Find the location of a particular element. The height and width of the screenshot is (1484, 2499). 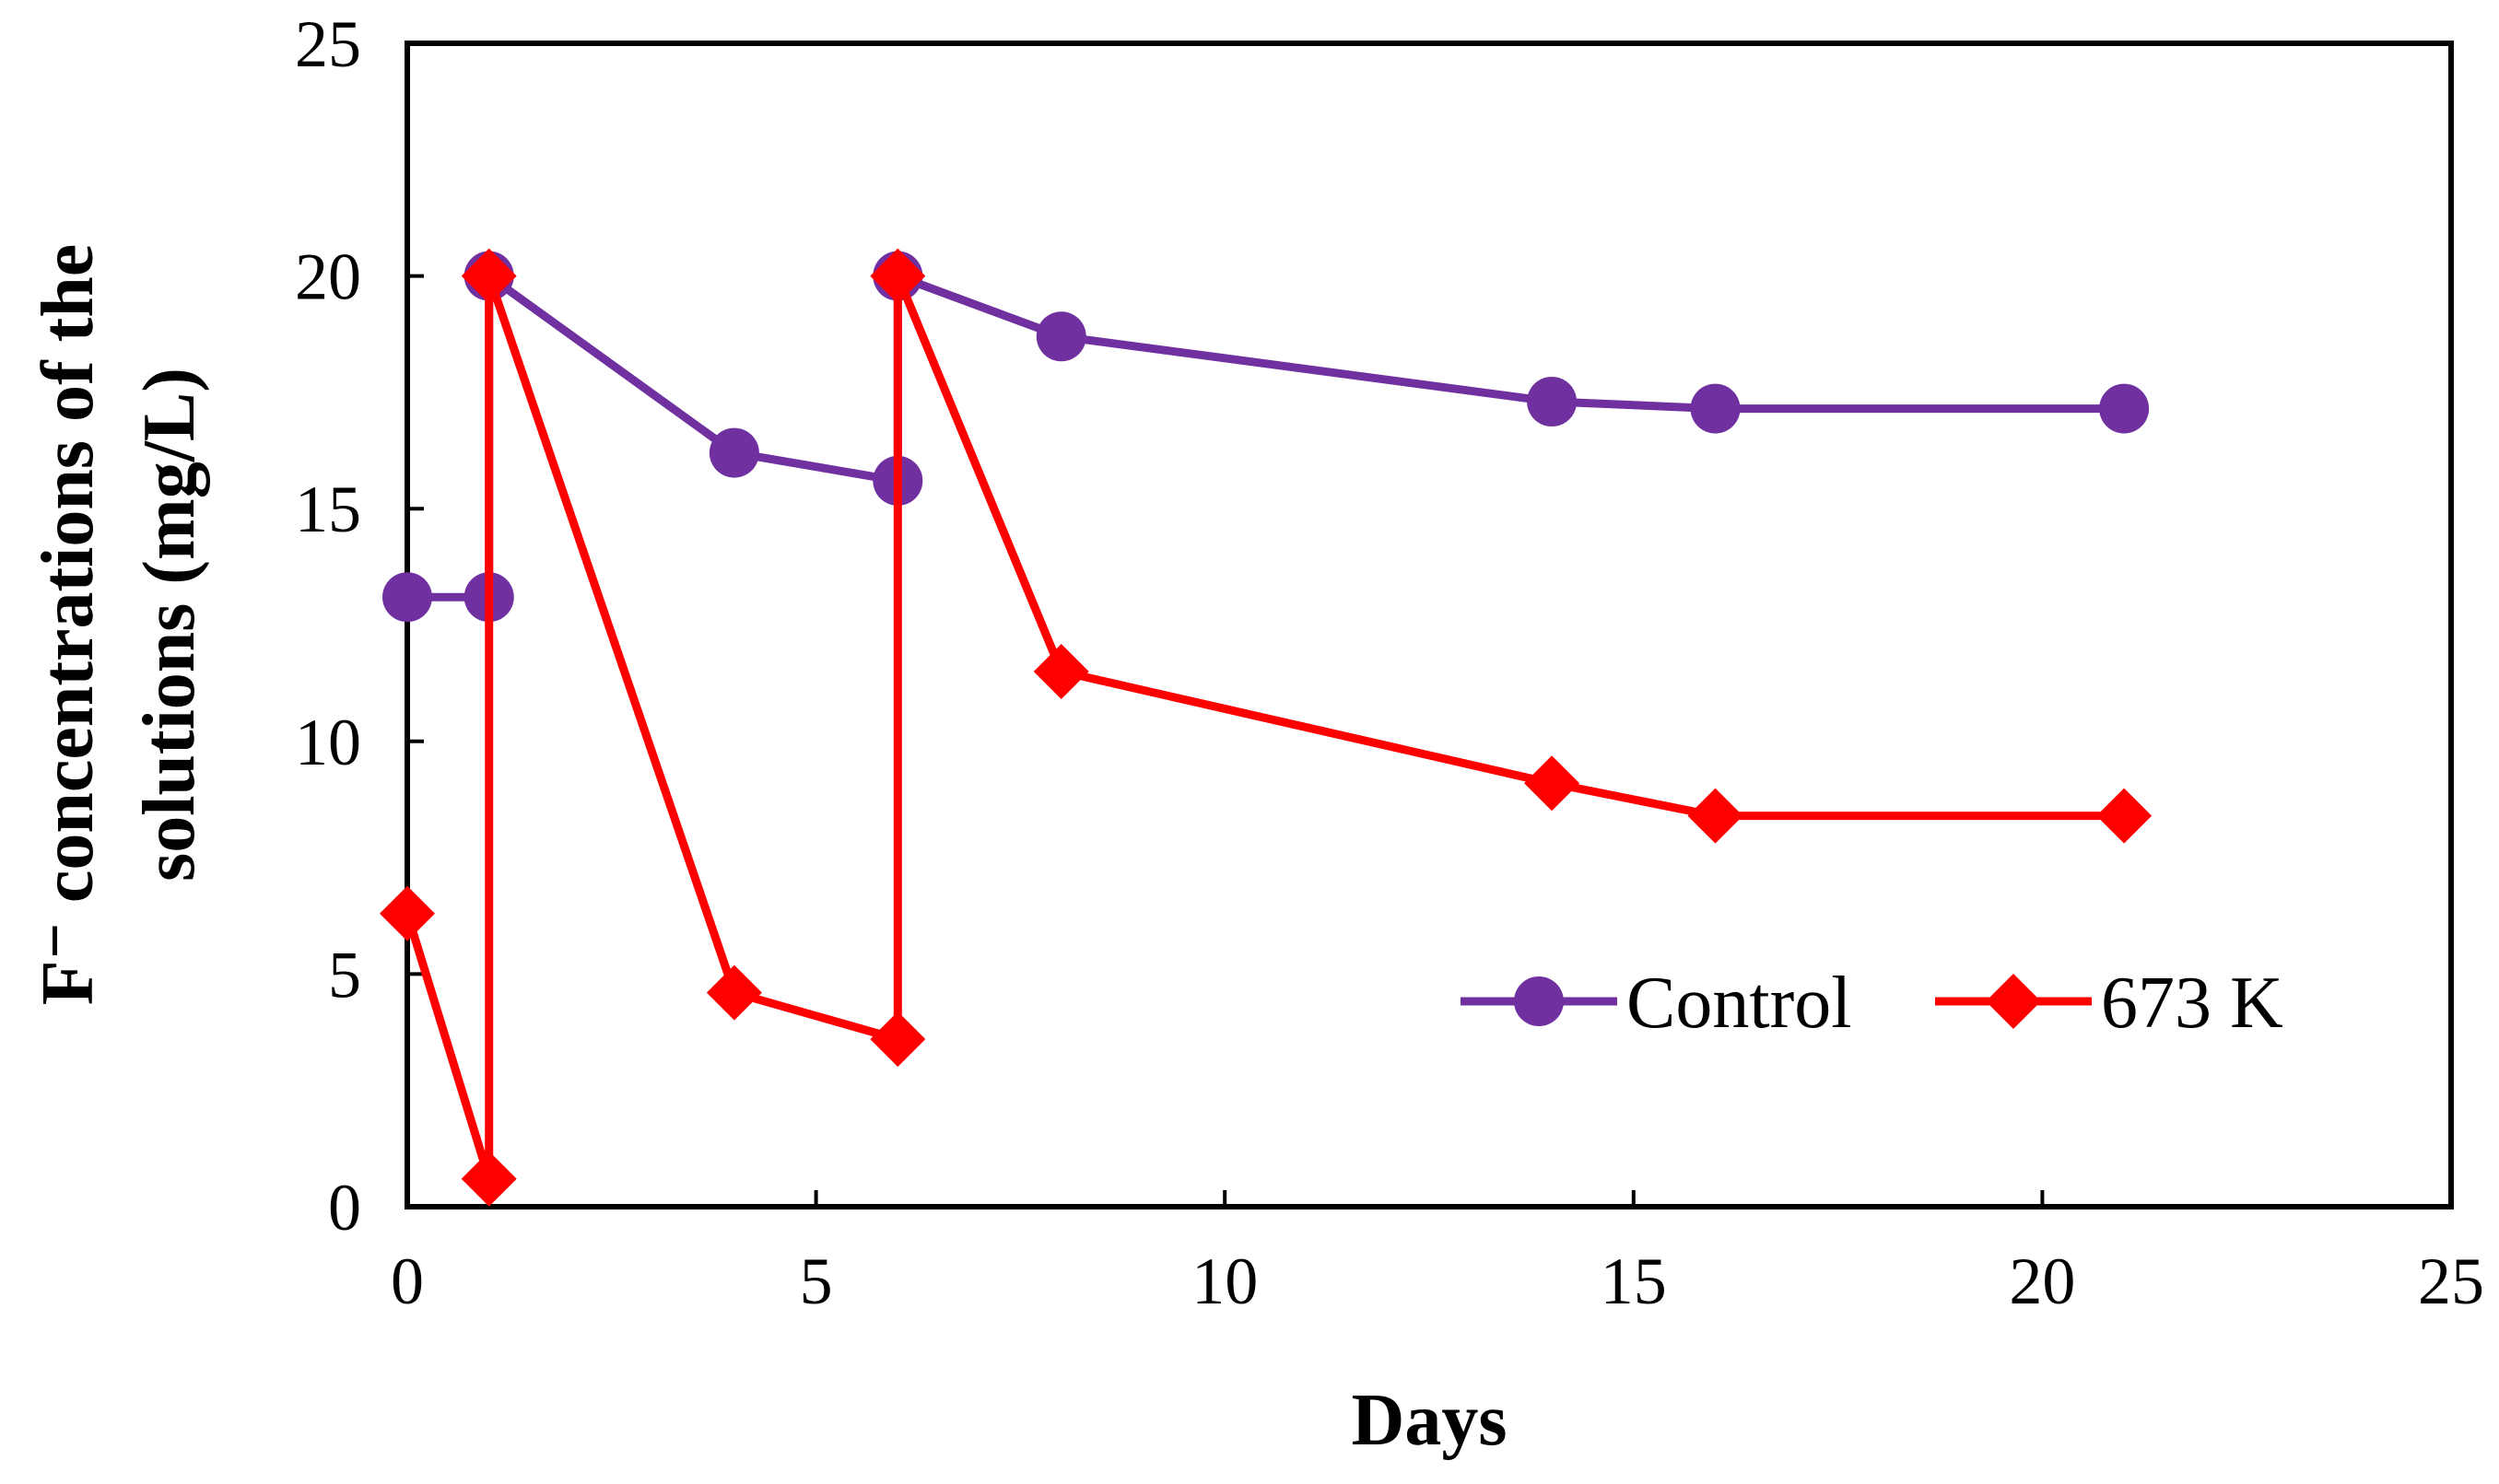

legend: Control 673 K is located at coordinates (1872, 1003).